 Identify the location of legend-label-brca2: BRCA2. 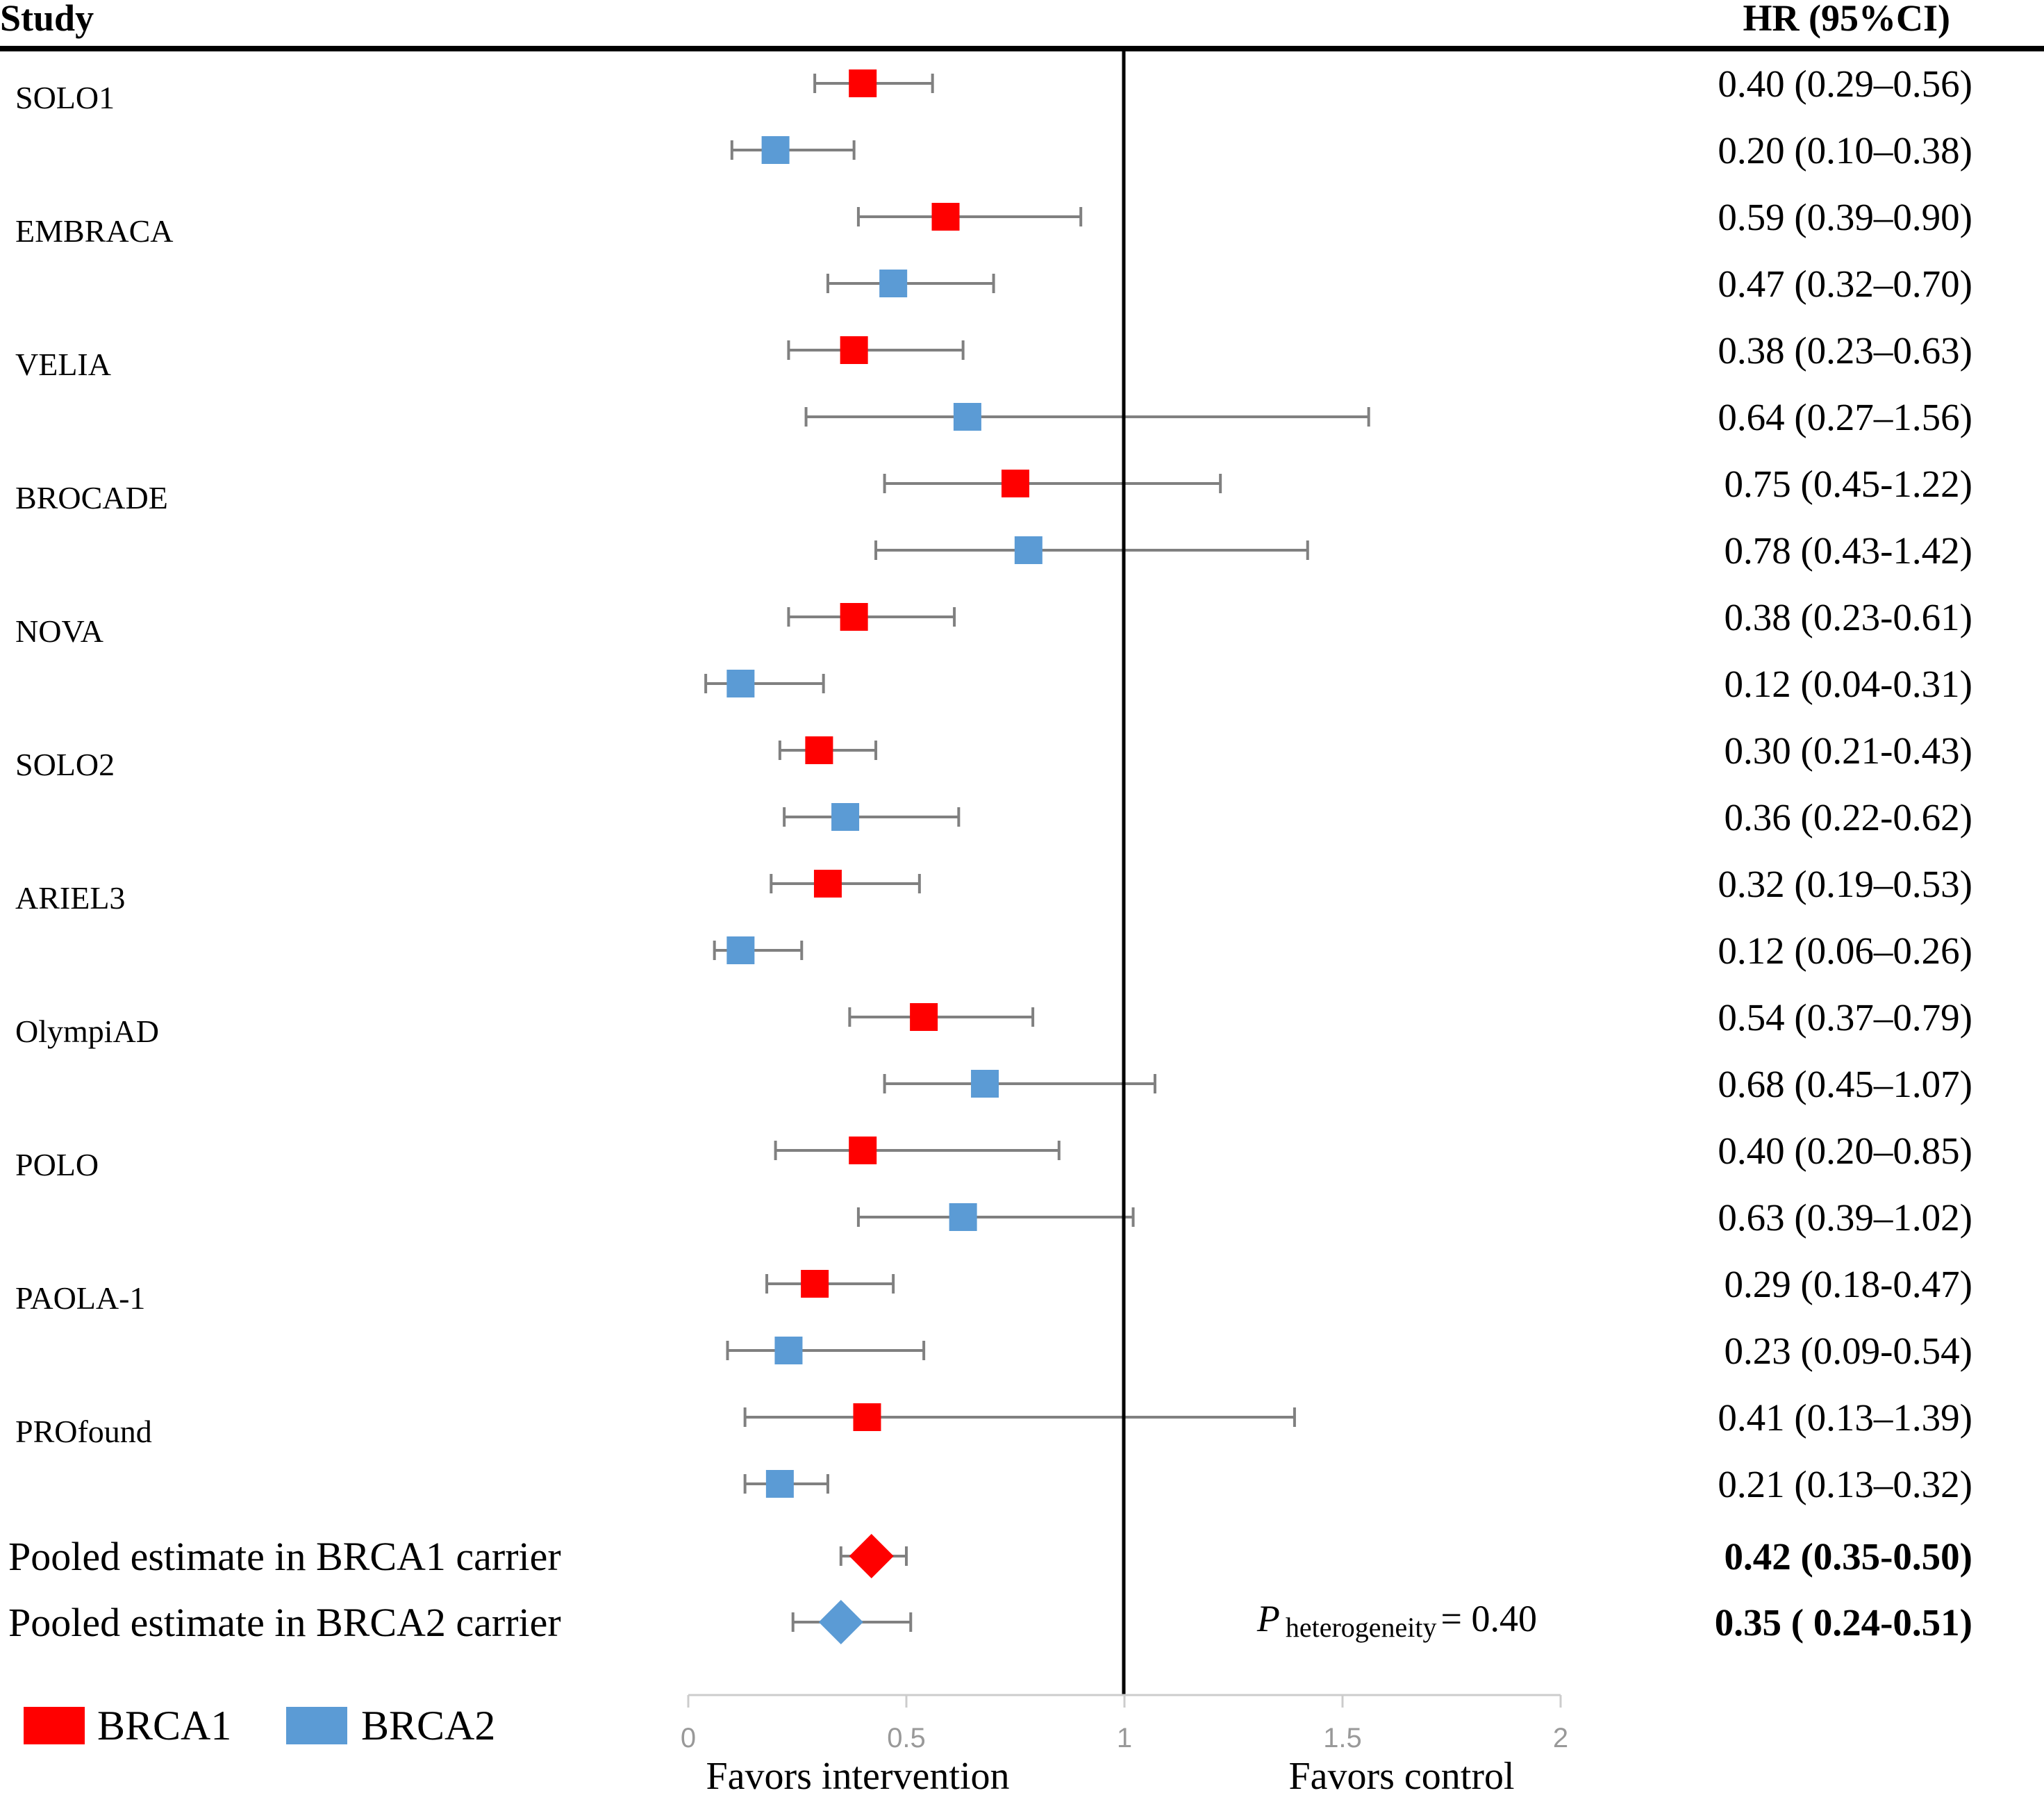
(428, 1726).